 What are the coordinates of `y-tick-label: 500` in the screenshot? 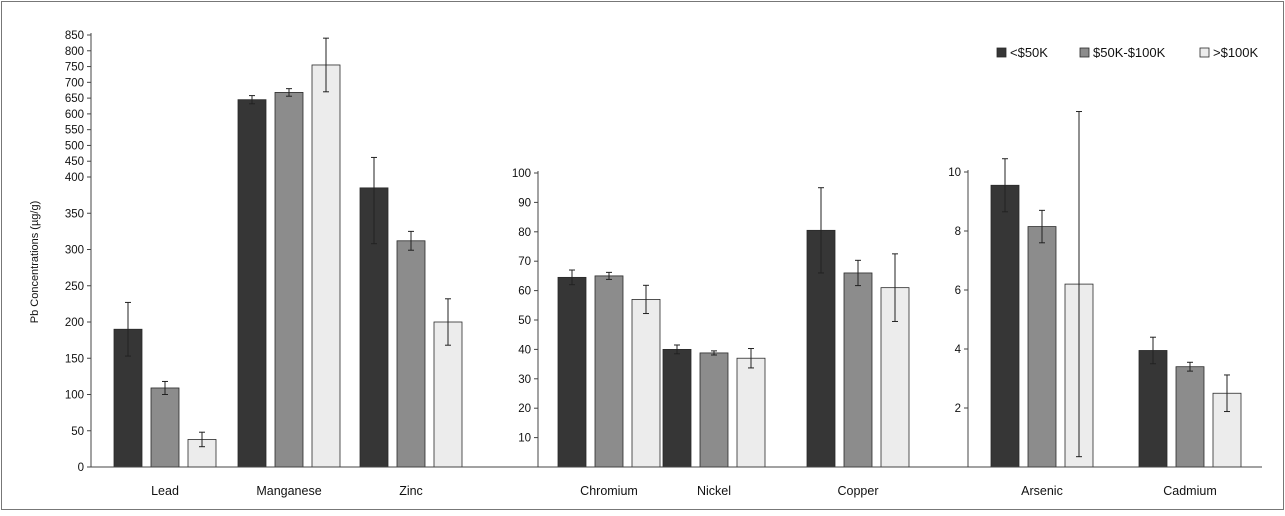 It's located at (74, 146).